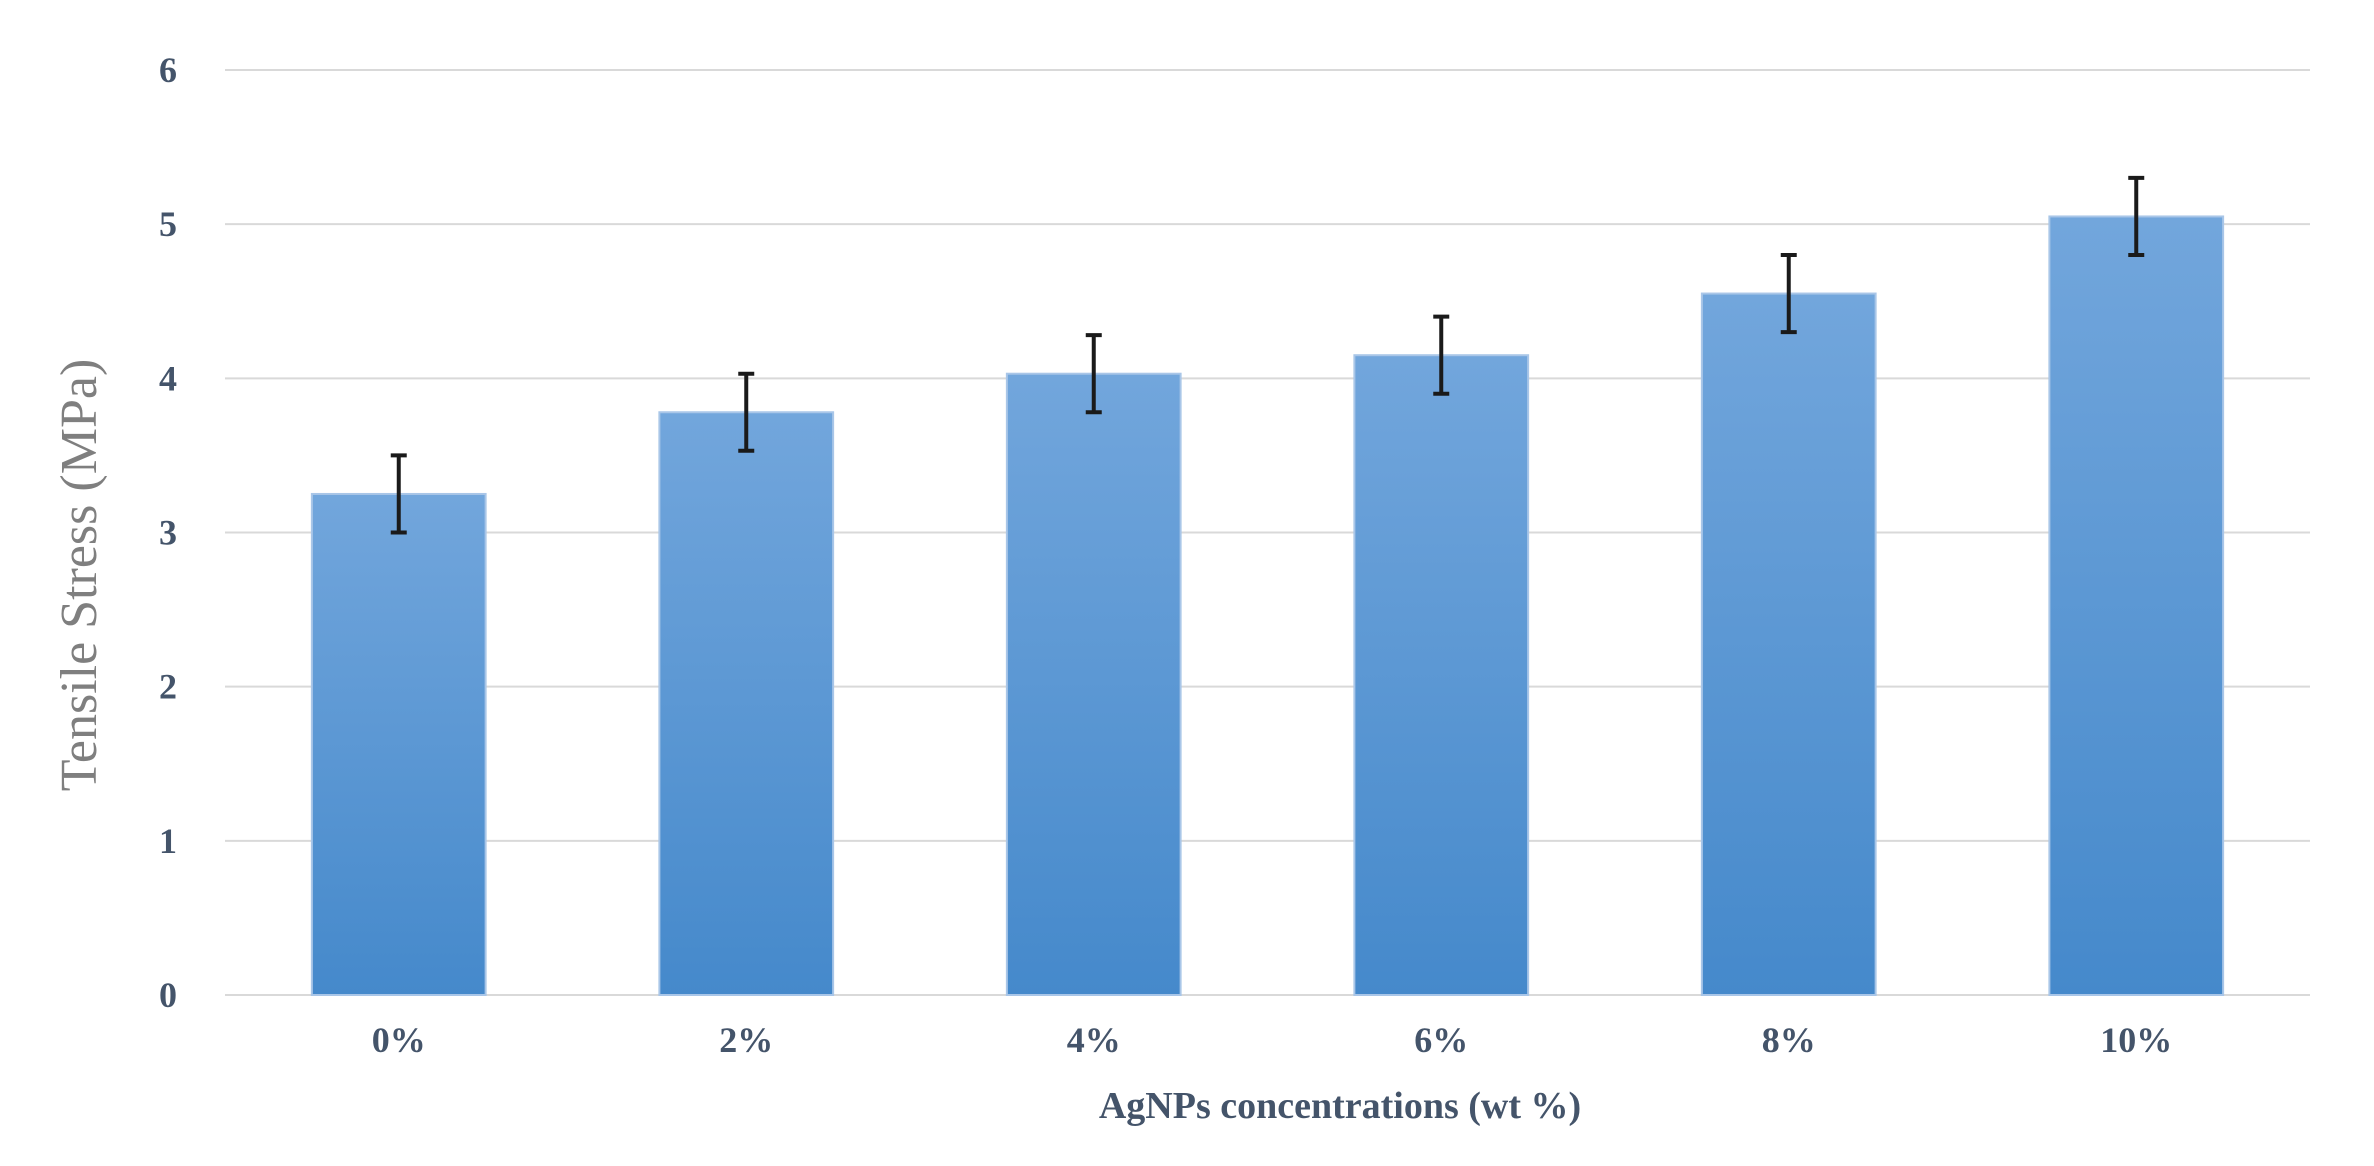 The image size is (2374, 1166). Describe the element at coordinates (1441, 1040) in the screenshot. I see `x-tick-label: 6%` at that location.